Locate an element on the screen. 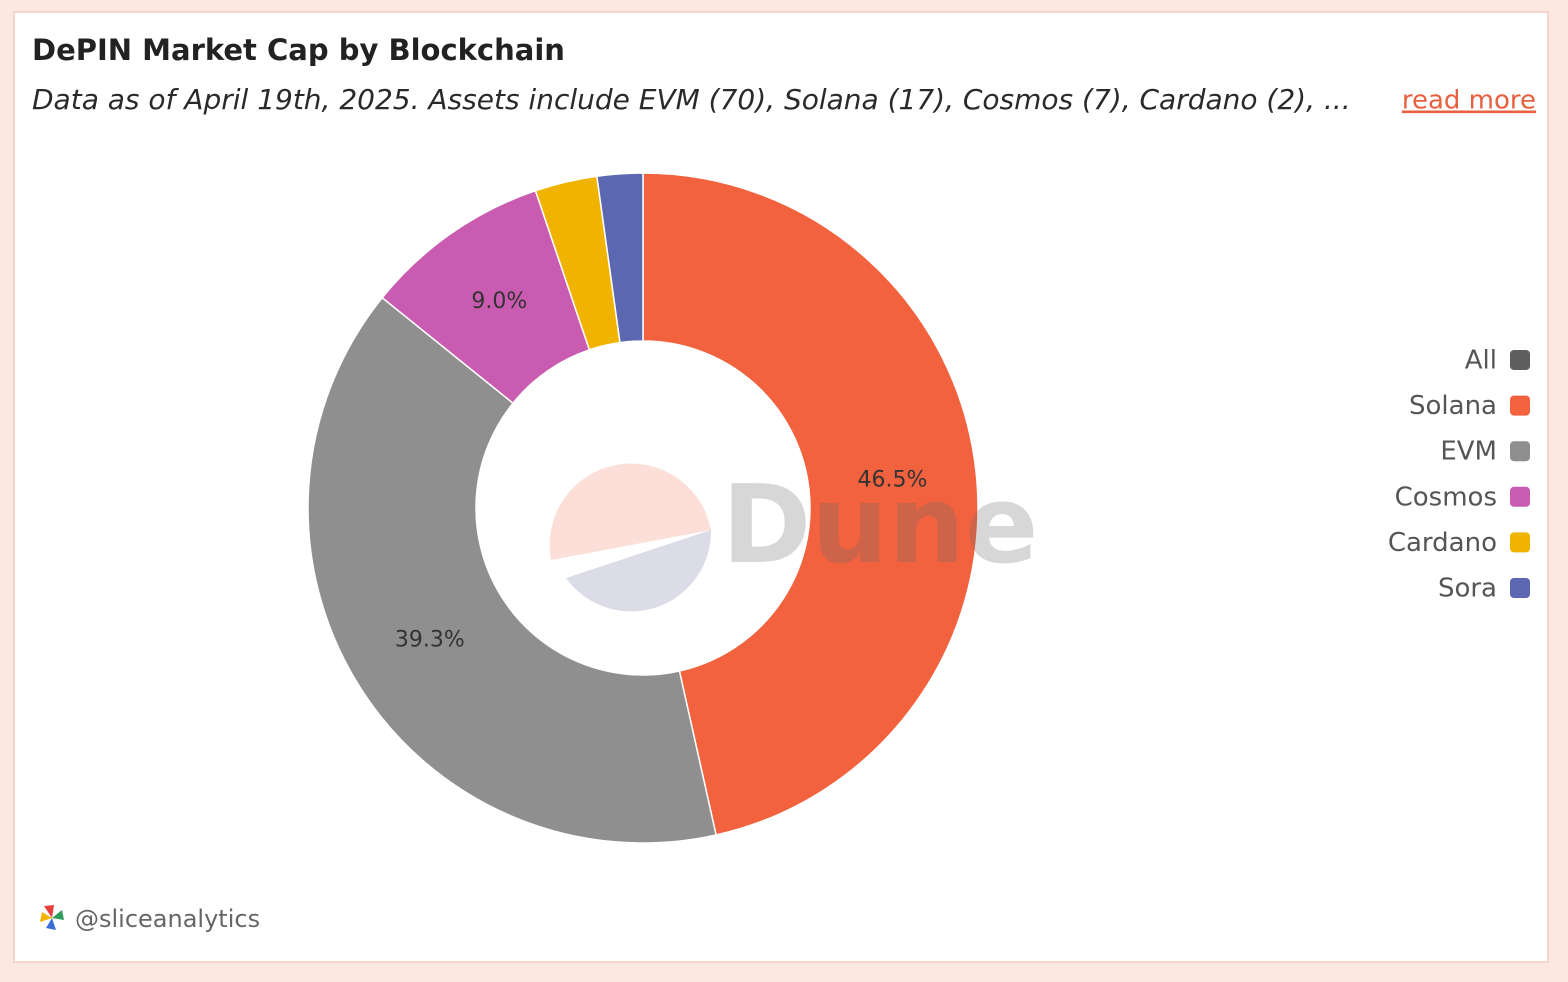  read-more-link: read more is located at coordinates (1469, 101).